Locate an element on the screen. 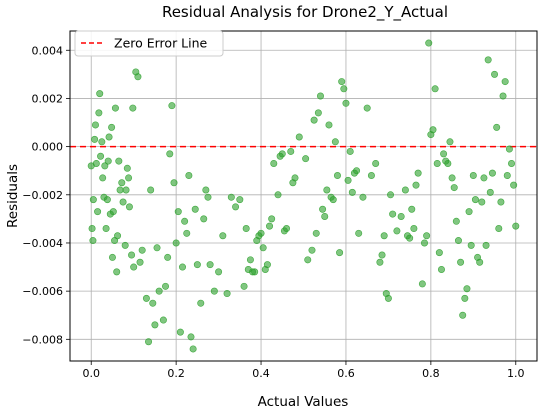 This screenshot has height=411, width=550. y-tick-label: −0.006 is located at coordinates (42, 291).